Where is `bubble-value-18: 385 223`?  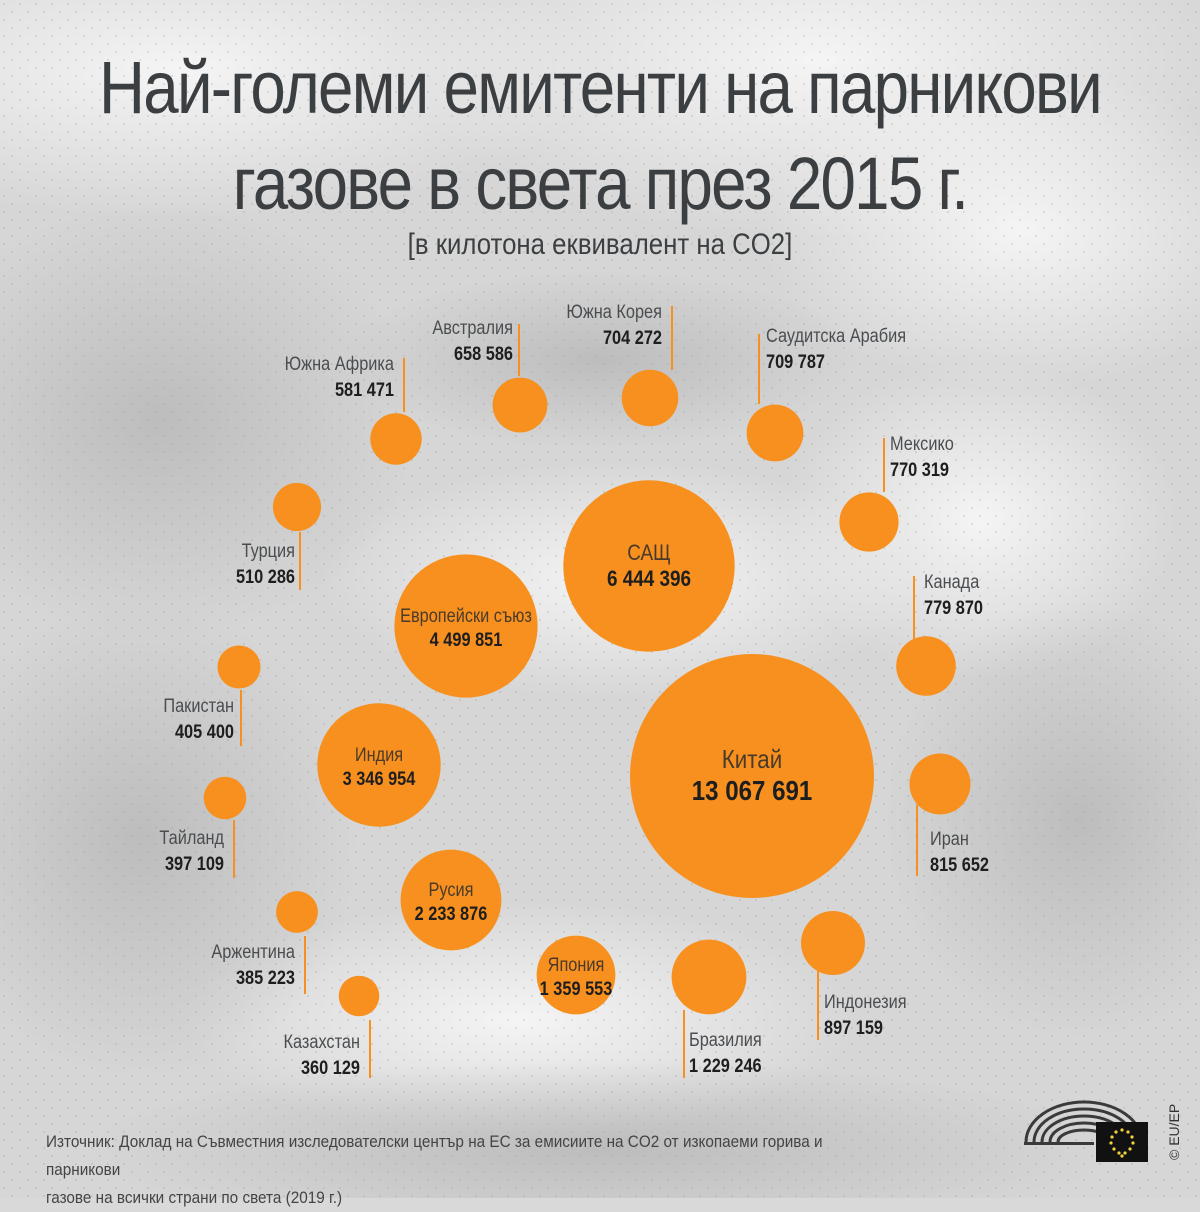
bubble-value-18: 385 223 is located at coordinates (265, 977).